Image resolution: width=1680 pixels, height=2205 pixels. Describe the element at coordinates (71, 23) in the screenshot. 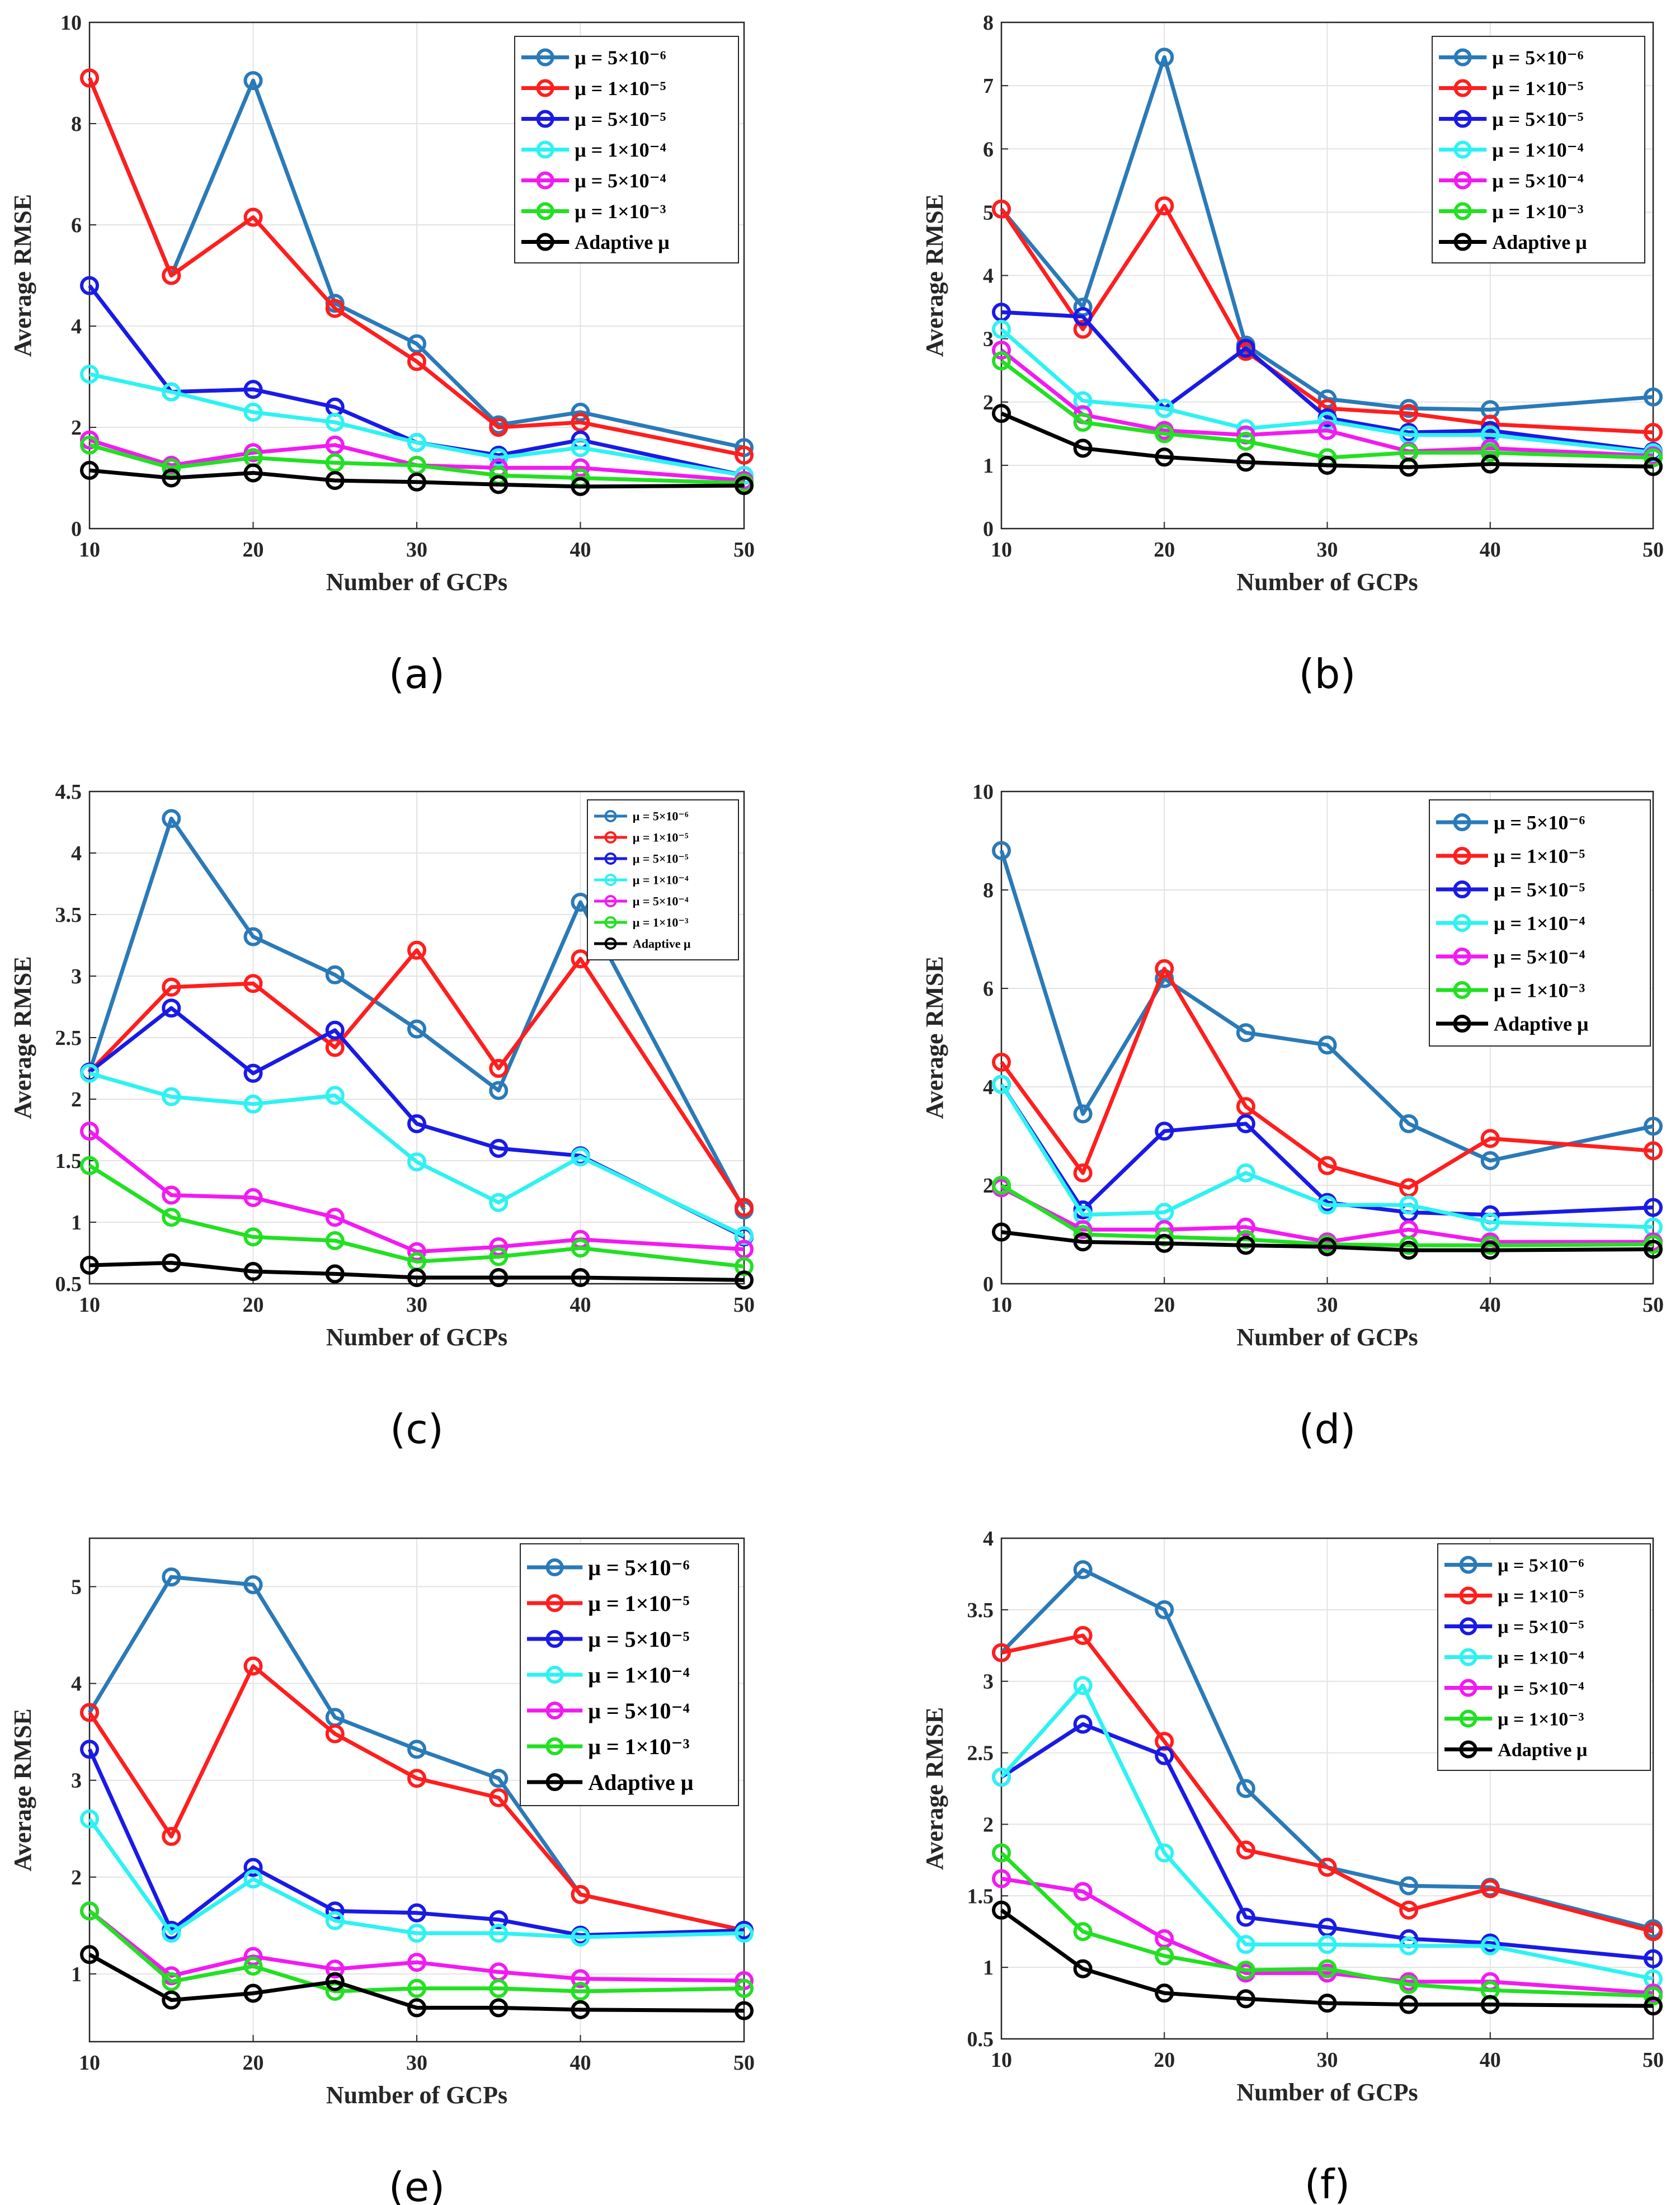

I see `y-tick-label: 10` at that location.